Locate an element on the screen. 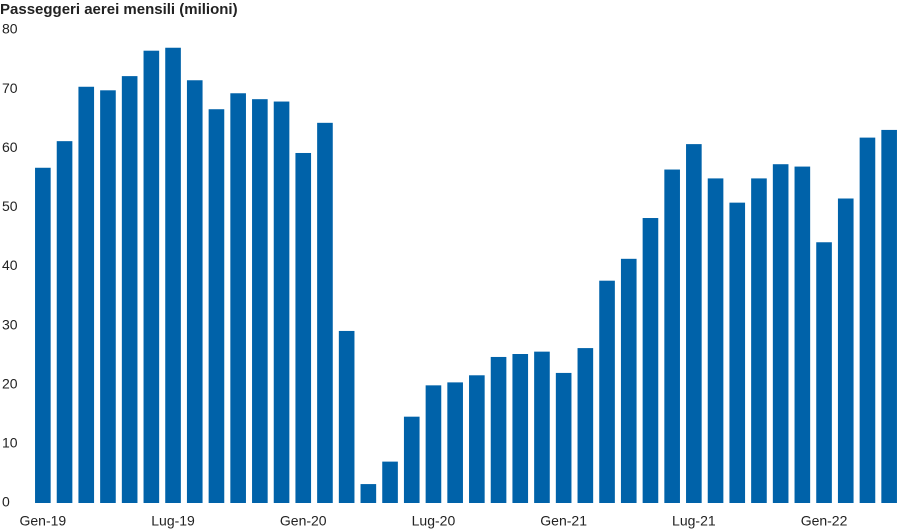 Image resolution: width=900 pixels, height=531 pixels. y-tick-label: 40 is located at coordinates (10, 265).